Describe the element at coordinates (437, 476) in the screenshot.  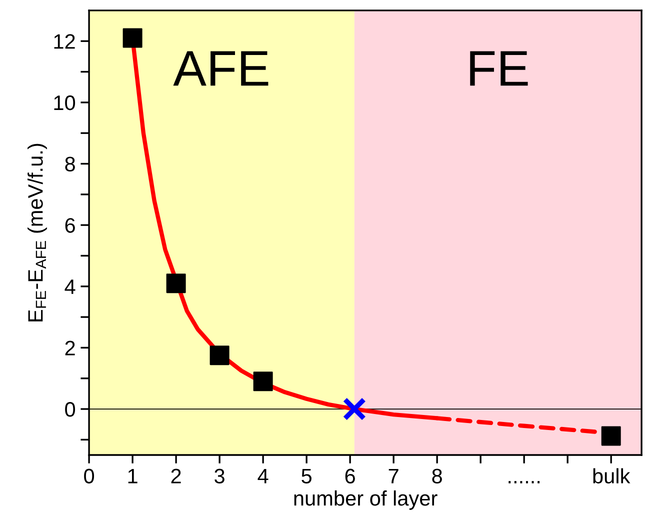
I see `x-tick-label: 8` at that location.